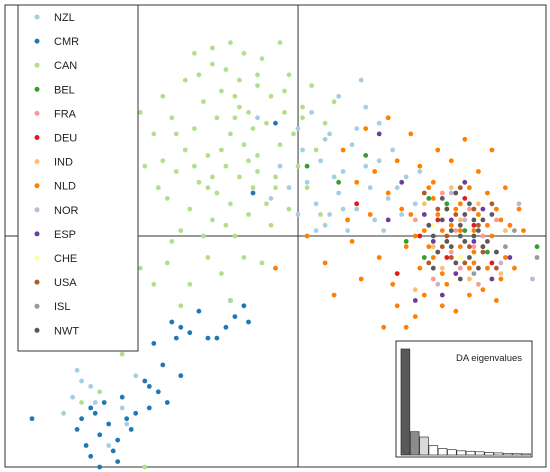  I want to click on point-esp, so click(474, 241).